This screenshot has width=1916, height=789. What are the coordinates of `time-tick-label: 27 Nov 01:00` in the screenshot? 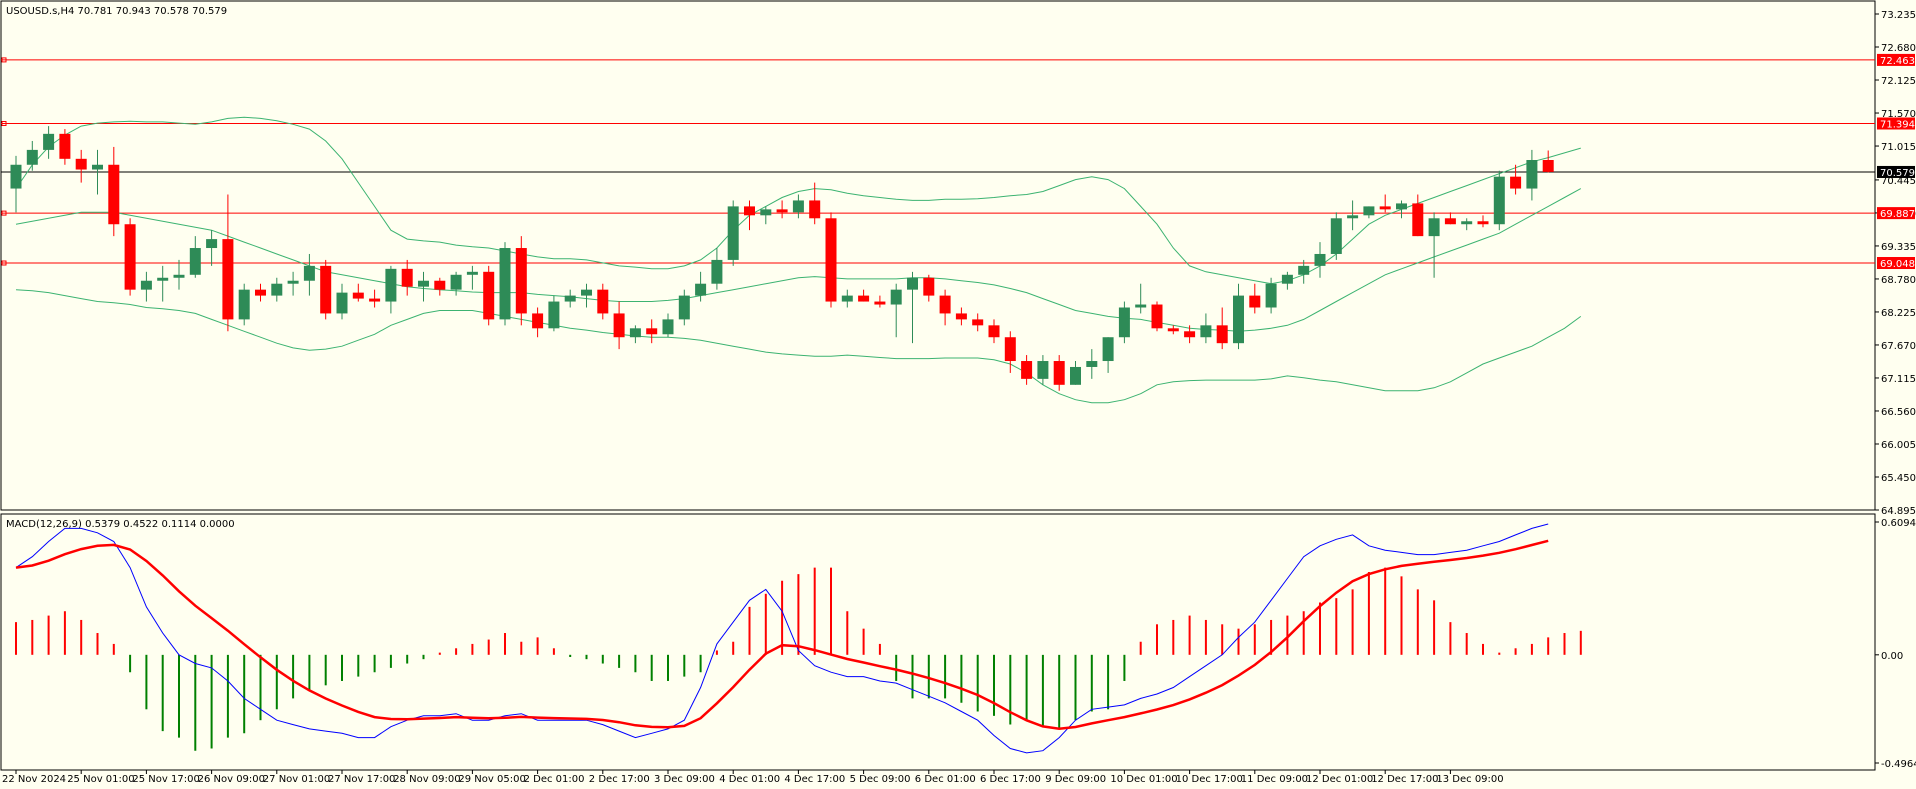 It's located at (296, 779).